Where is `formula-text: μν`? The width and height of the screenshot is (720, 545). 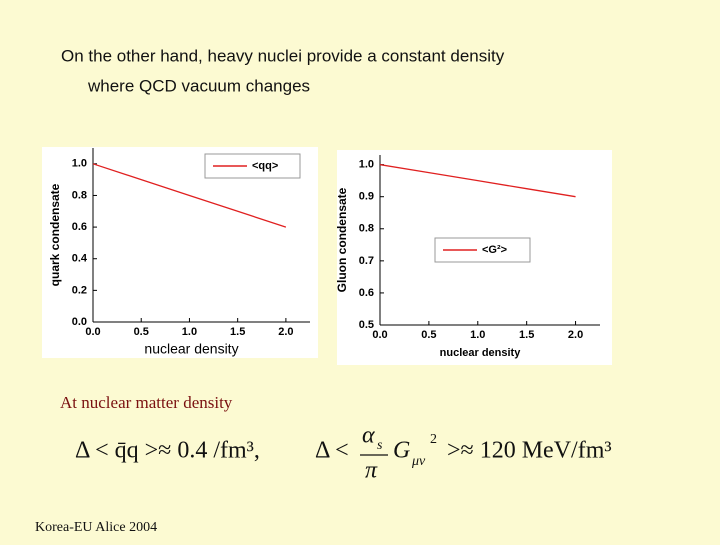 formula-text: μν is located at coordinates (418, 461).